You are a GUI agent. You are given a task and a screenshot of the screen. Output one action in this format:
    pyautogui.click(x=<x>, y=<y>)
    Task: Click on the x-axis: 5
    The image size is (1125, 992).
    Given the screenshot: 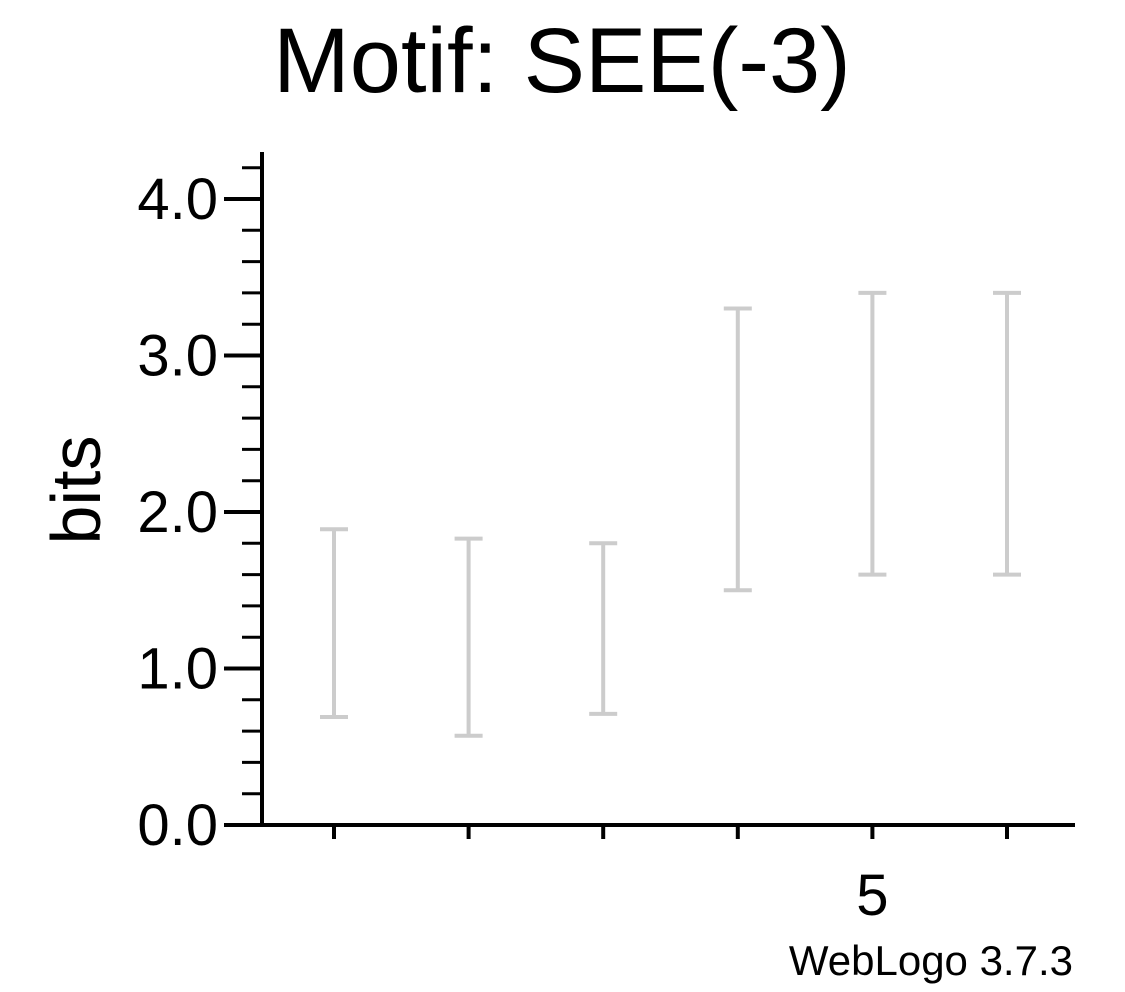 What is the action you would take?
    pyautogui.click(x=667, y=875)
    